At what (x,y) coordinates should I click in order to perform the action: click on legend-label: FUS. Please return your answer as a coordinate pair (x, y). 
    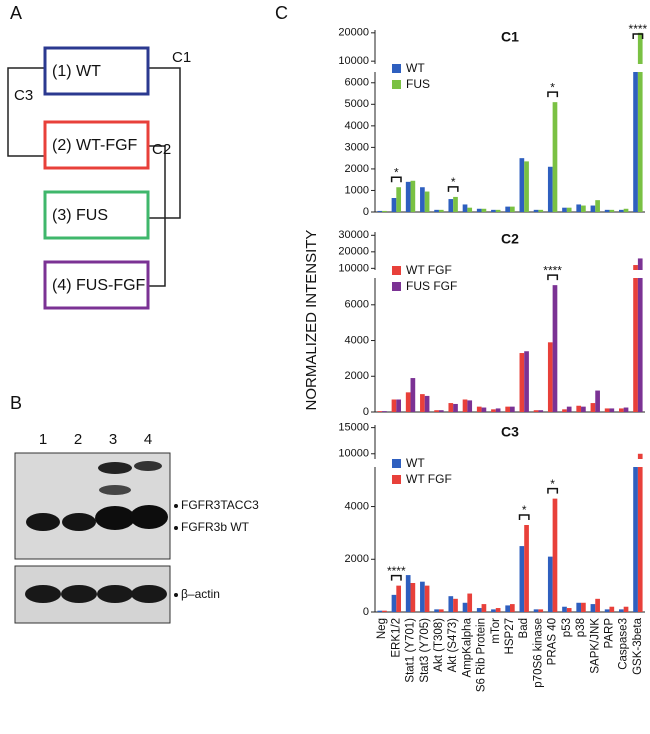
    Looking at the image, I should click on (418, 84).